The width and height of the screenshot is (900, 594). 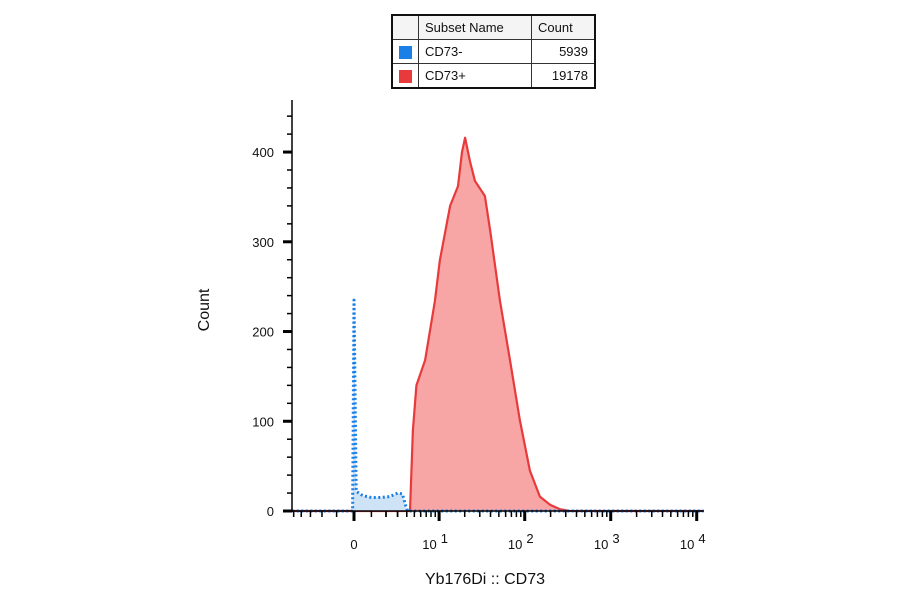 What do you see at coordinates (263, 152) in the screenshot?
I see `y-tick-label: 400` at bounding box center [263, 152].